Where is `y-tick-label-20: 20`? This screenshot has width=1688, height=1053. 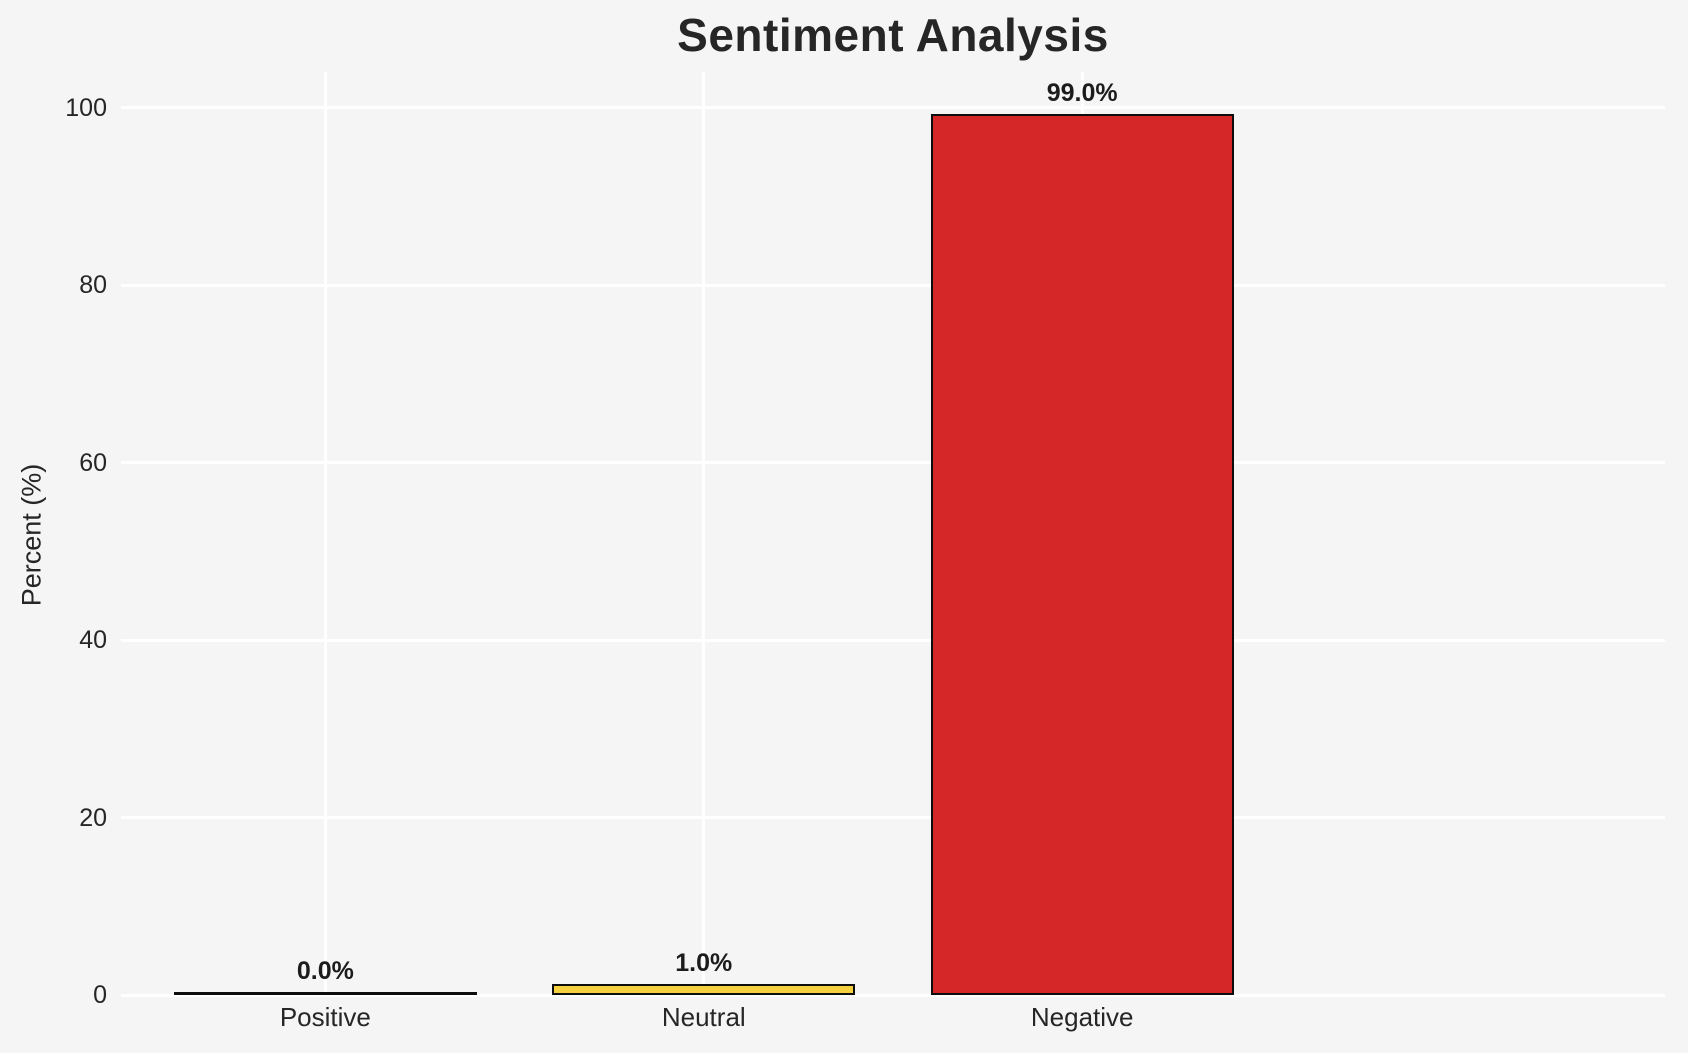
y-tick-label-20: 20 is located at coordinates (93, 817).